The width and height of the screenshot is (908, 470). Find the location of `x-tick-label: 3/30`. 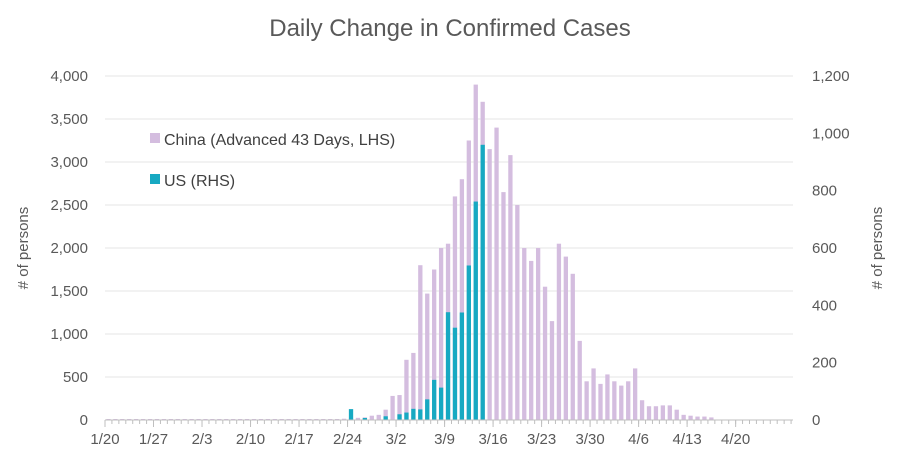

x-tick-label: 3/30 is located at coordinates (589, 439).